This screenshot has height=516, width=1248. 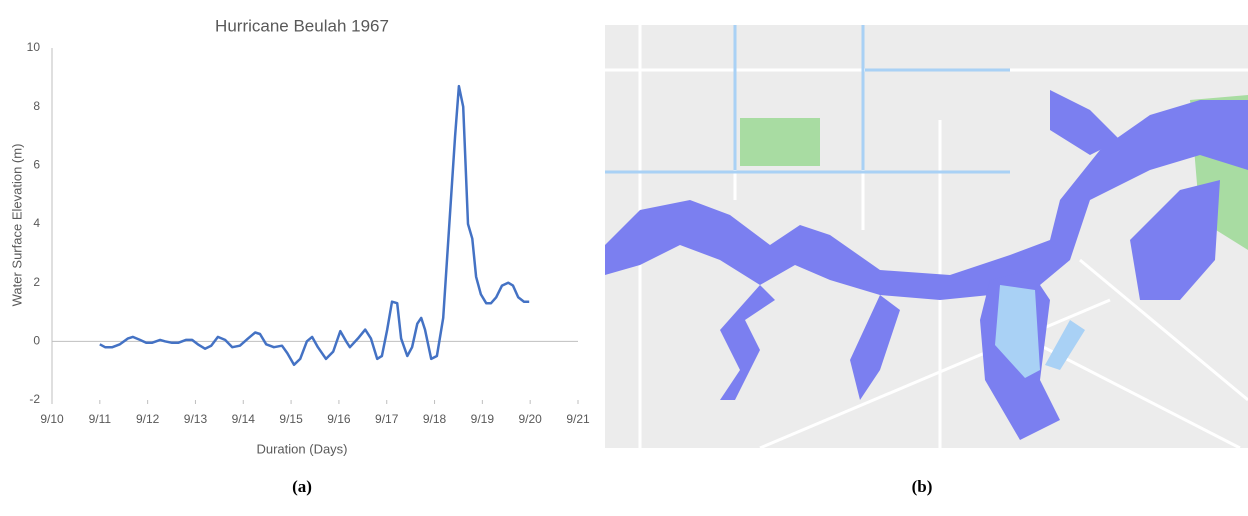 What do you see at coordinates (922, 486) in the screenshot?
I see `caption: (b)` at bounding box center [922, 486].